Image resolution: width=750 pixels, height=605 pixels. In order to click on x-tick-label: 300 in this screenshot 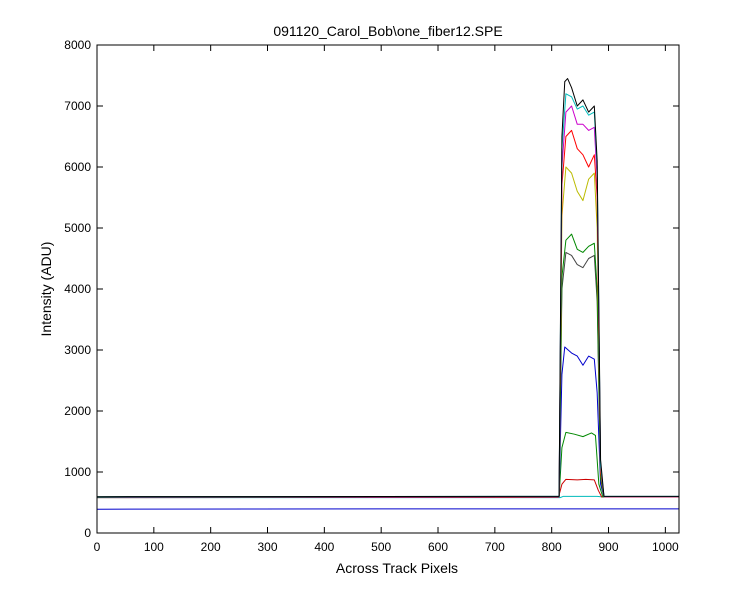, I will do `click(267, 547)`.